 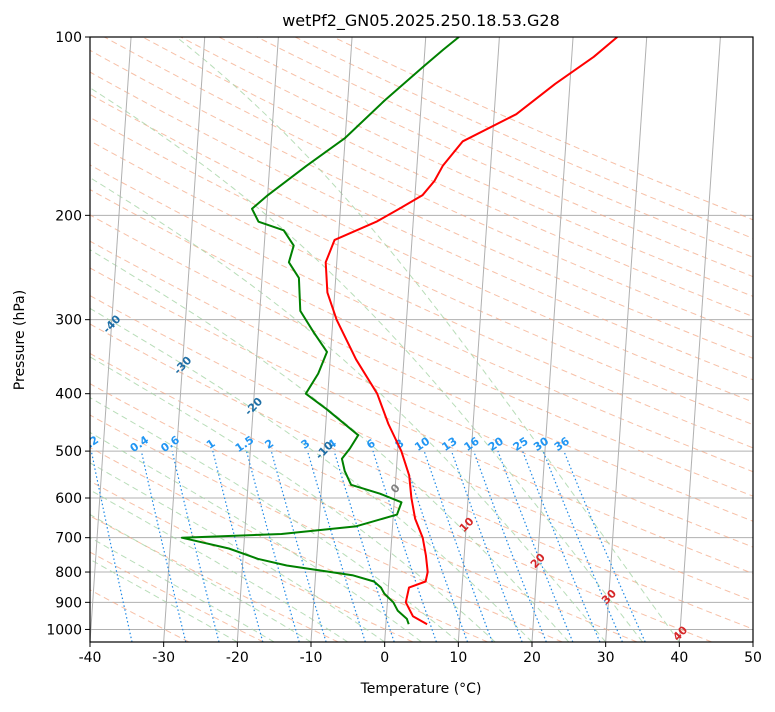 I want to click on x-tick-label: -40, so click(x=90, y=658).